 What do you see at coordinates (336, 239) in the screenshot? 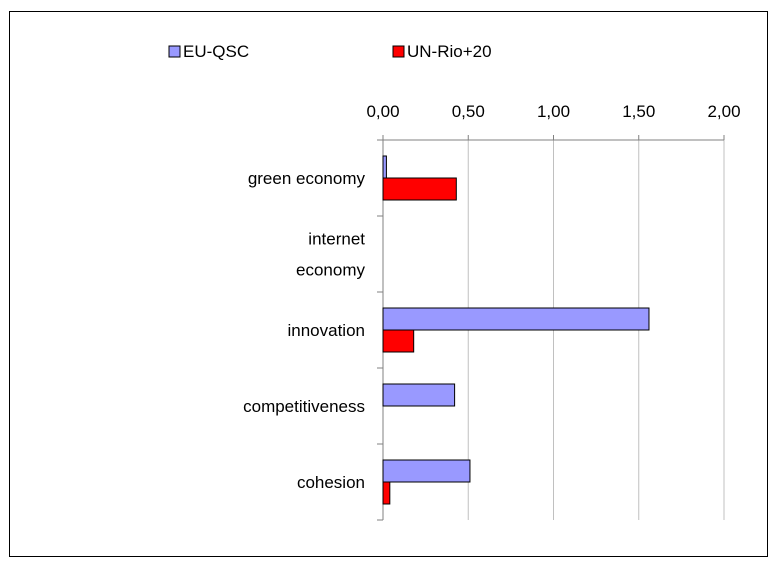
I see `category-label: internet` at bounding box center [336, 239].